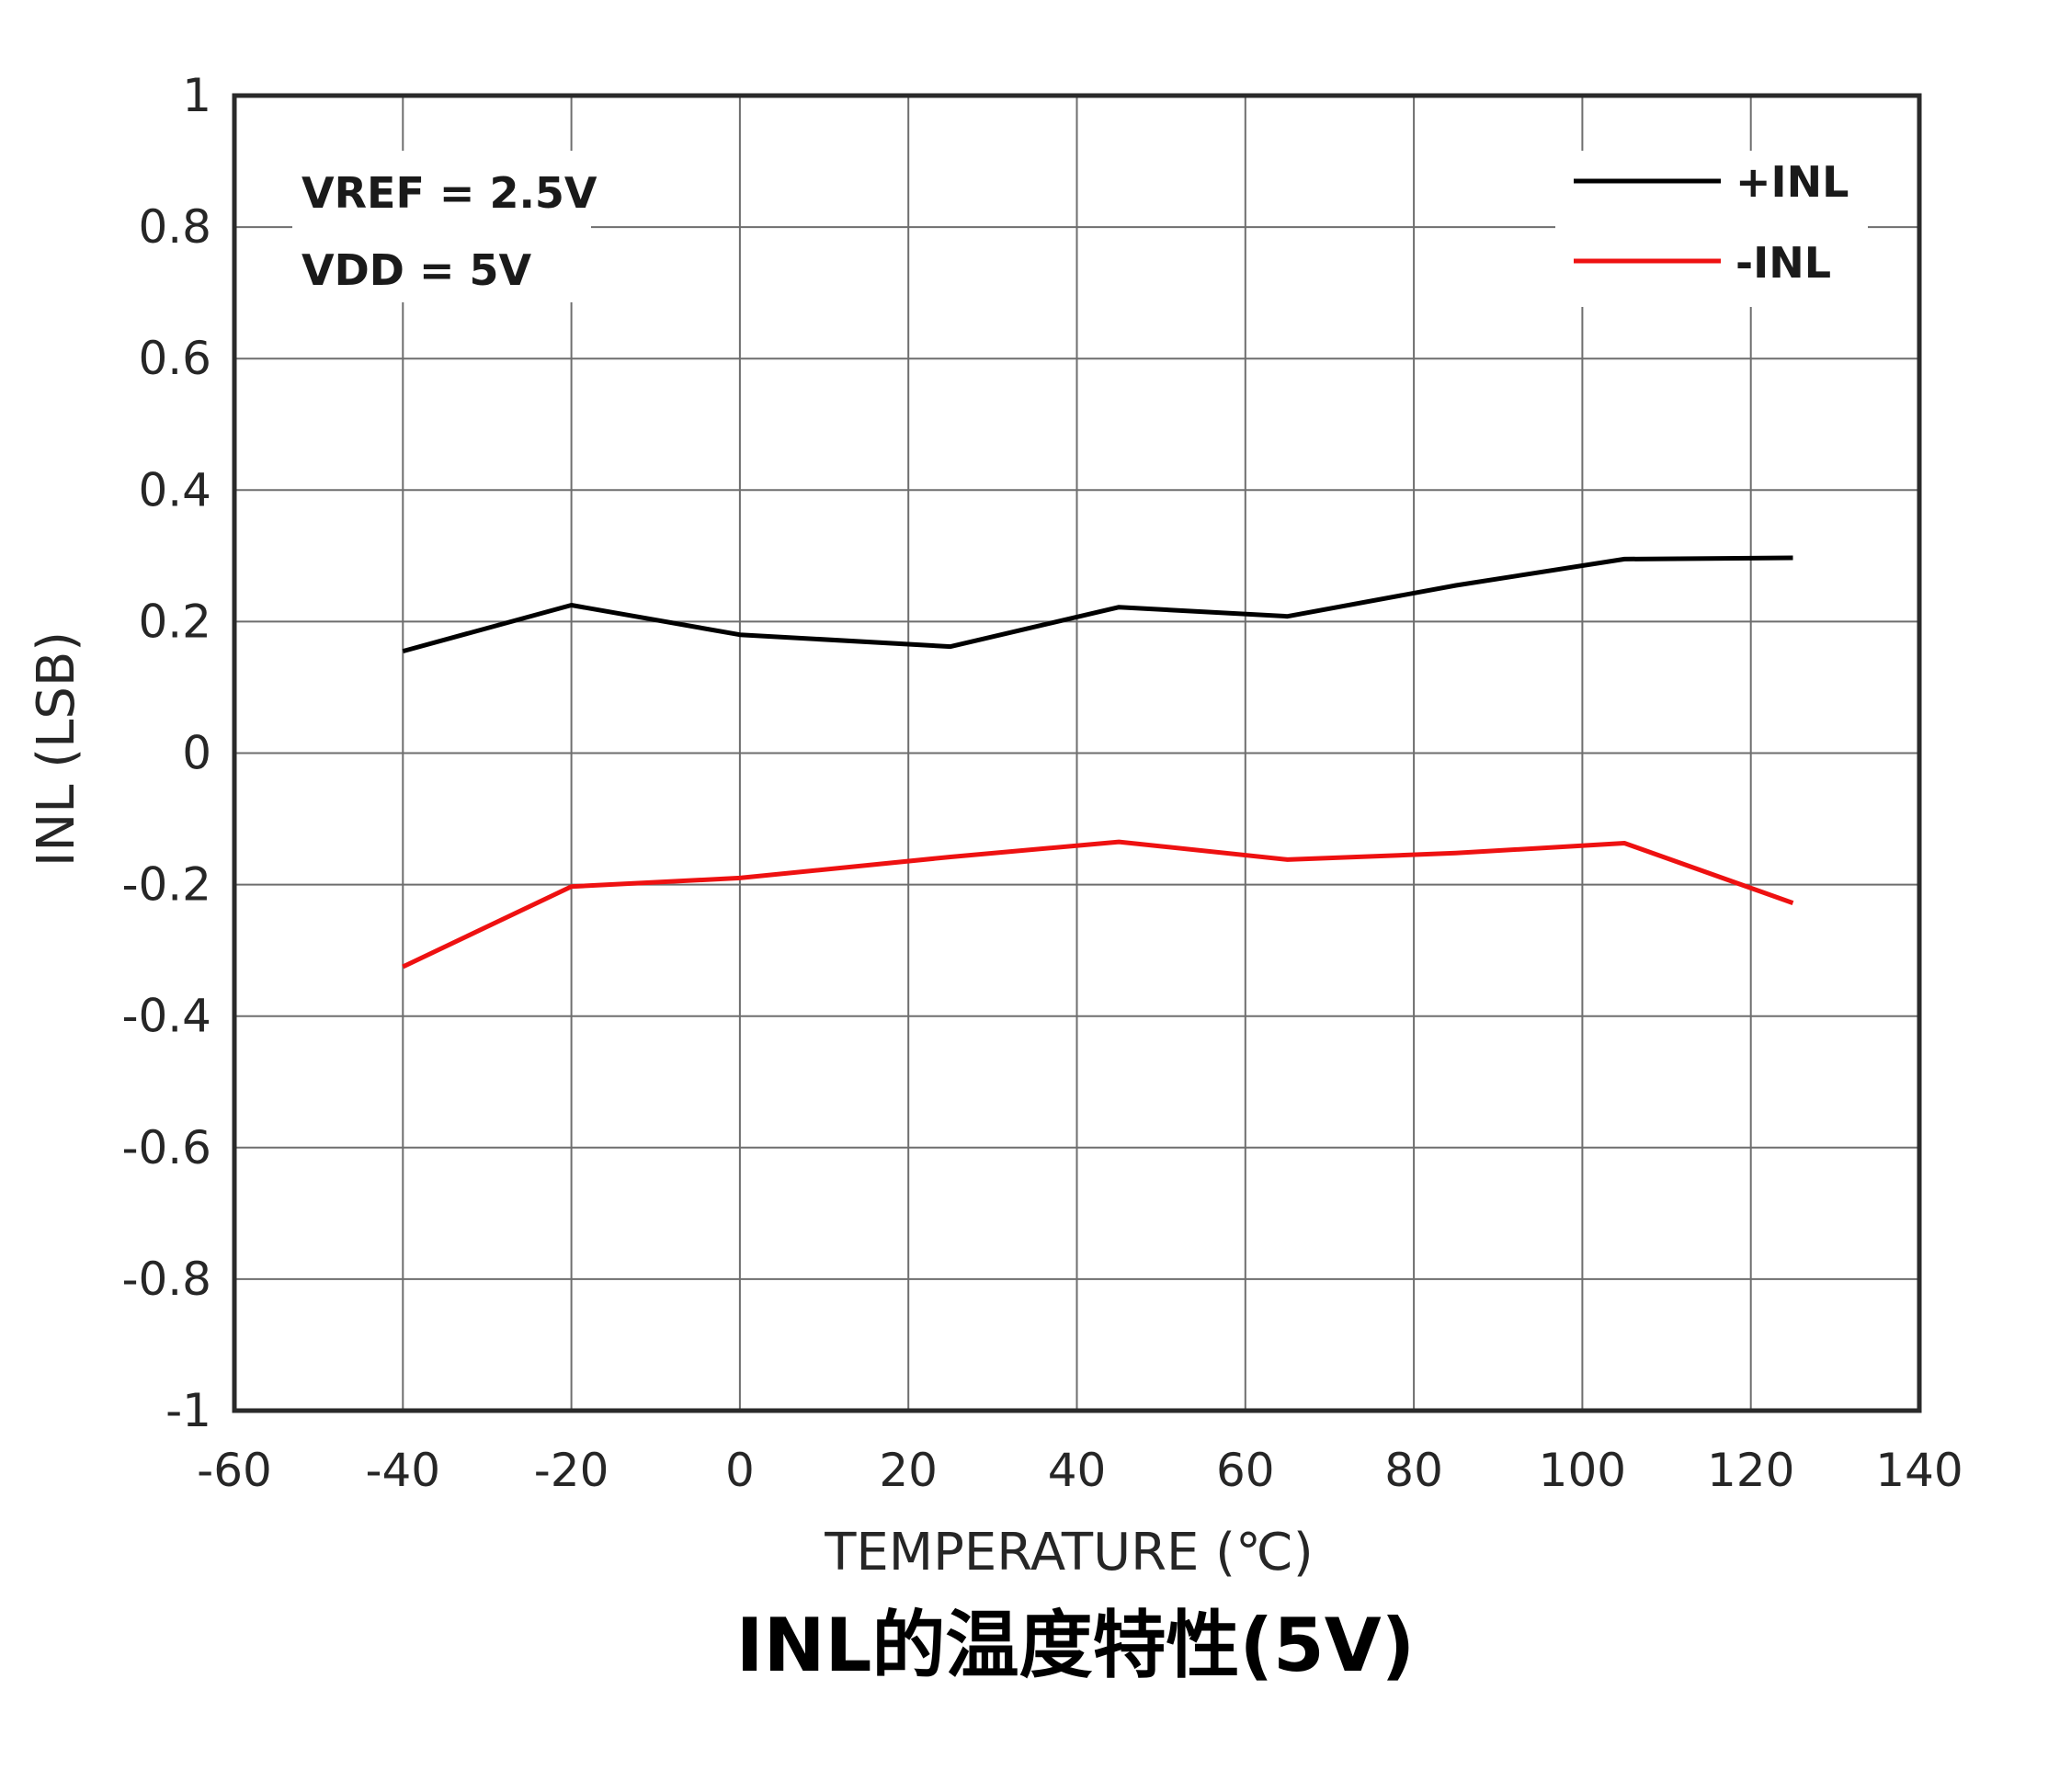  I want to click on y-tick-label: 0.6, so click(174, 358).